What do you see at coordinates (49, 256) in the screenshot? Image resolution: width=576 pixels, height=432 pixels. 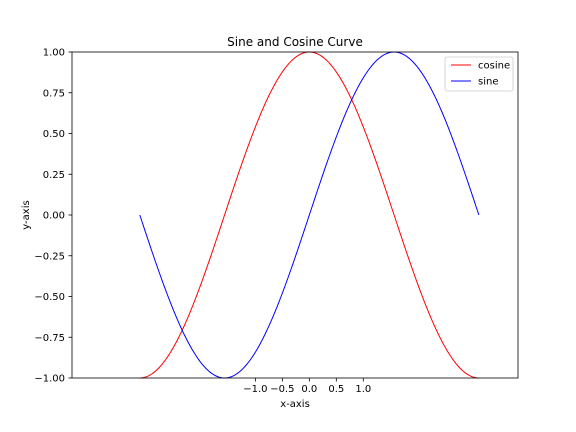 I see `y-tick-label: −0.25` at bounding box center [49, 256].